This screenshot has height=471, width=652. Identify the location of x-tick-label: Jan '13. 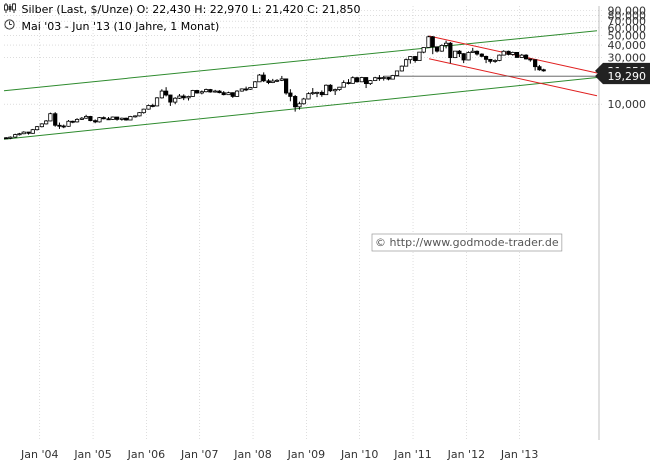
(519, 454).